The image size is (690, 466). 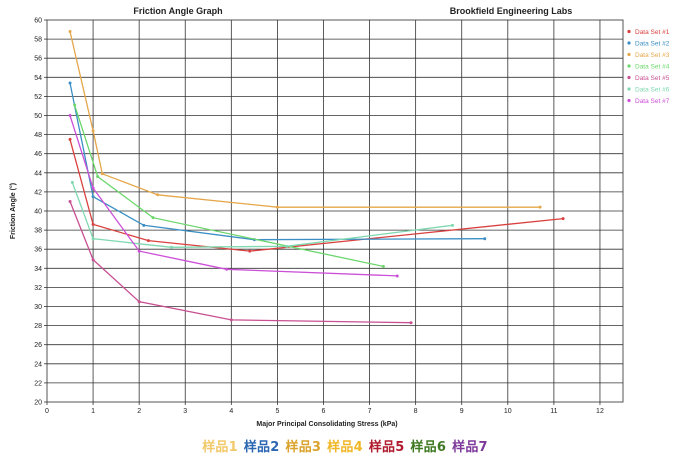 I want to click on legend-item: Data Set #6, so click(x=648, y=90).